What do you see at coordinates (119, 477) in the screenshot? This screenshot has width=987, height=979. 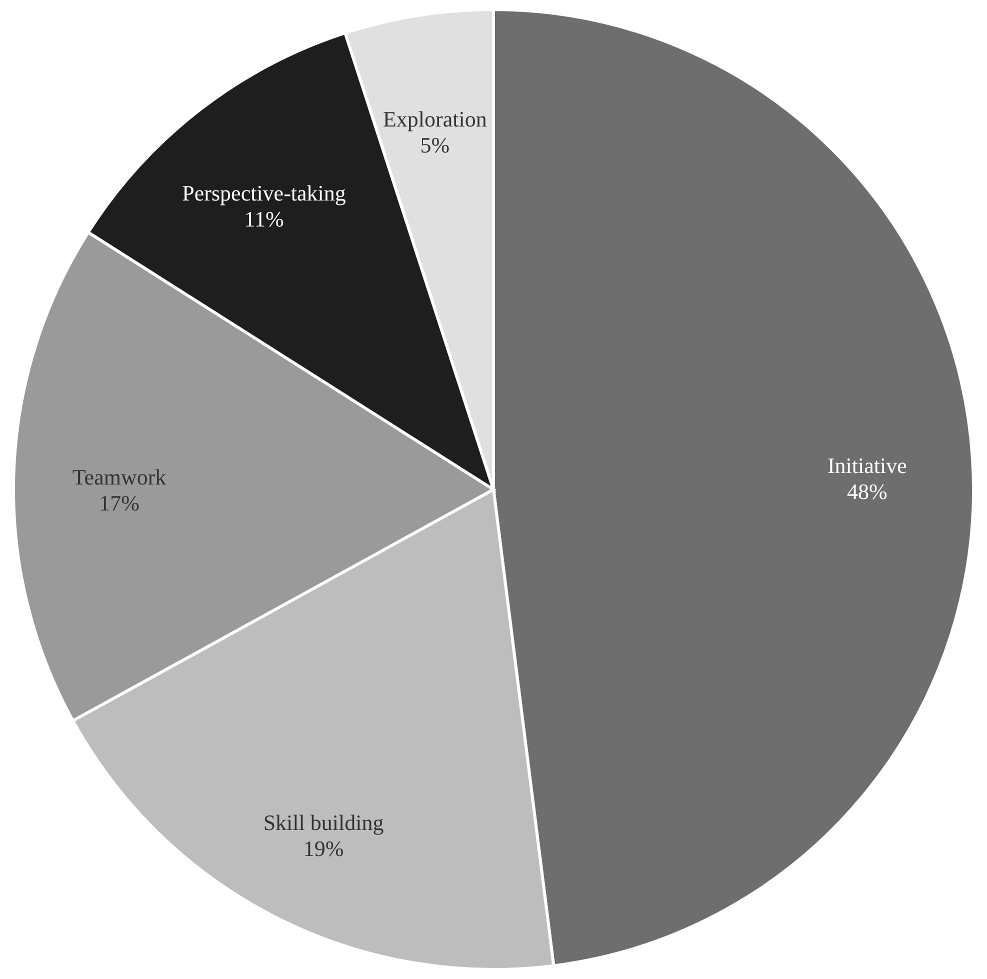 I see `slice-label: Teamwork` at bounding box center [119, 477].